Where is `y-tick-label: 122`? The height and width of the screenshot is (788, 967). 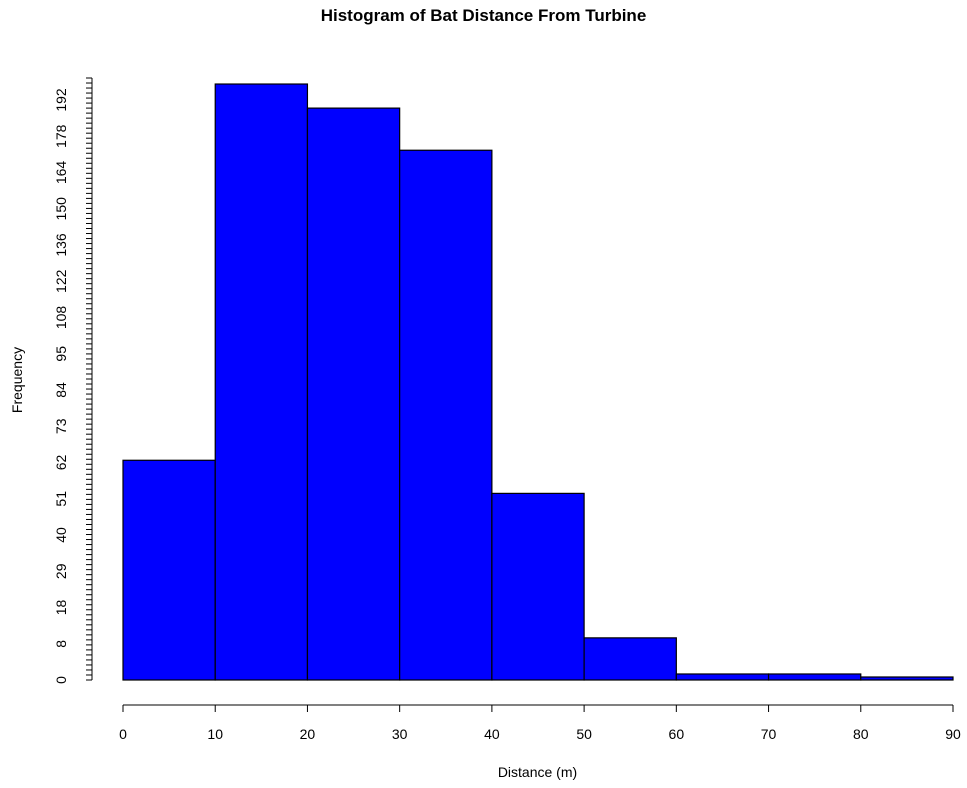 y-tick-label: 122 is located at coordinates (61, 281).